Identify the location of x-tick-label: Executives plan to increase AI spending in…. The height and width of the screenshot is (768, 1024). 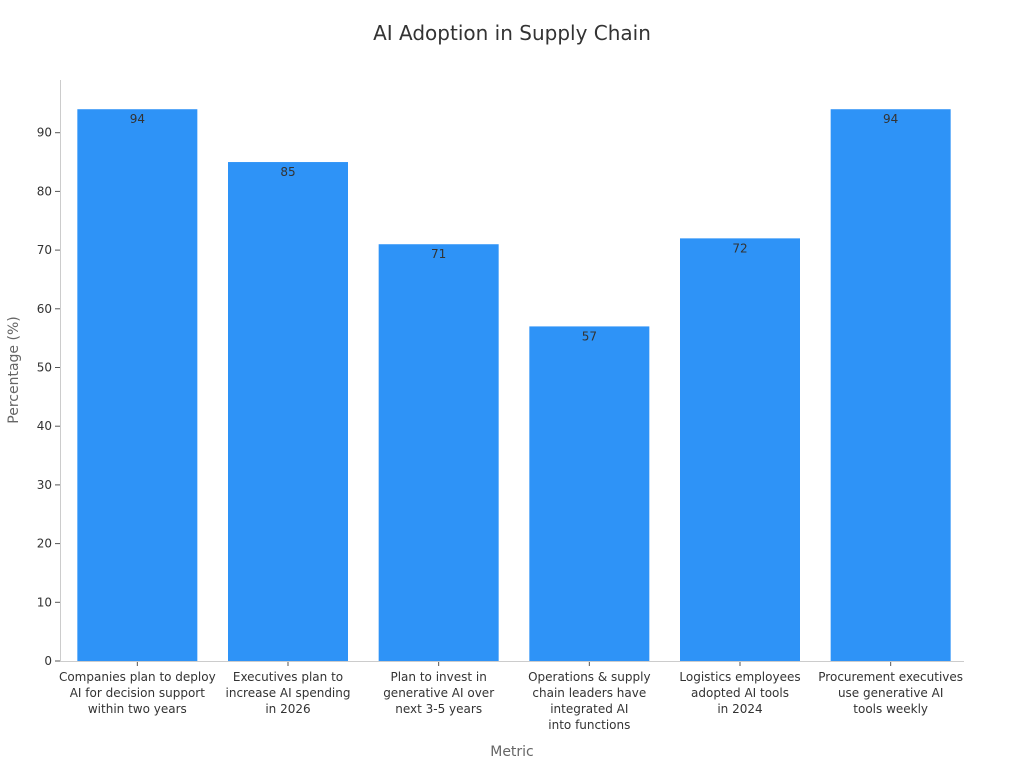
(288, 693).